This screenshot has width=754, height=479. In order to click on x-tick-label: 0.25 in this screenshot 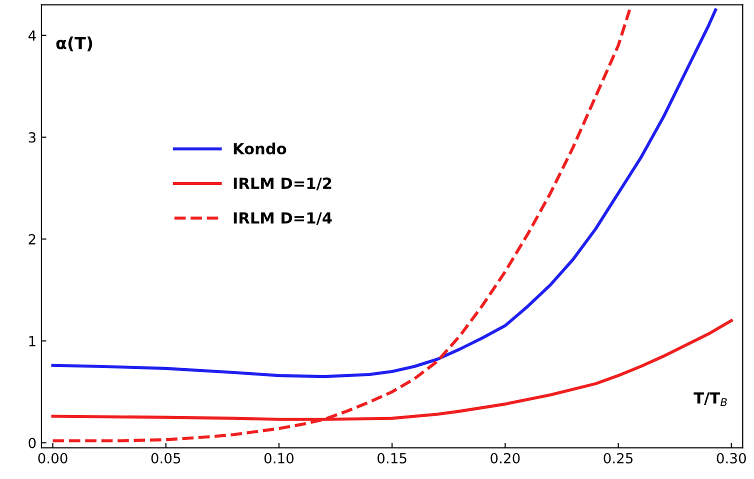, I will do `click(618, 458)`.